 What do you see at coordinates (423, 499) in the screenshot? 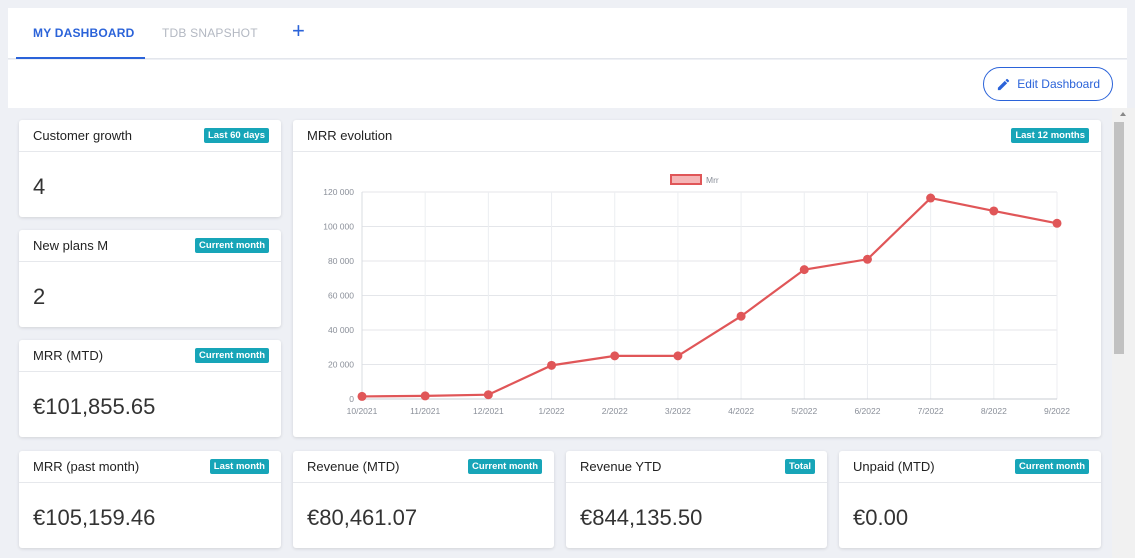
I see `revenue-mtd-card: Revenue (MTD) Current month €80,461.07` at bounding box center [423, 499].